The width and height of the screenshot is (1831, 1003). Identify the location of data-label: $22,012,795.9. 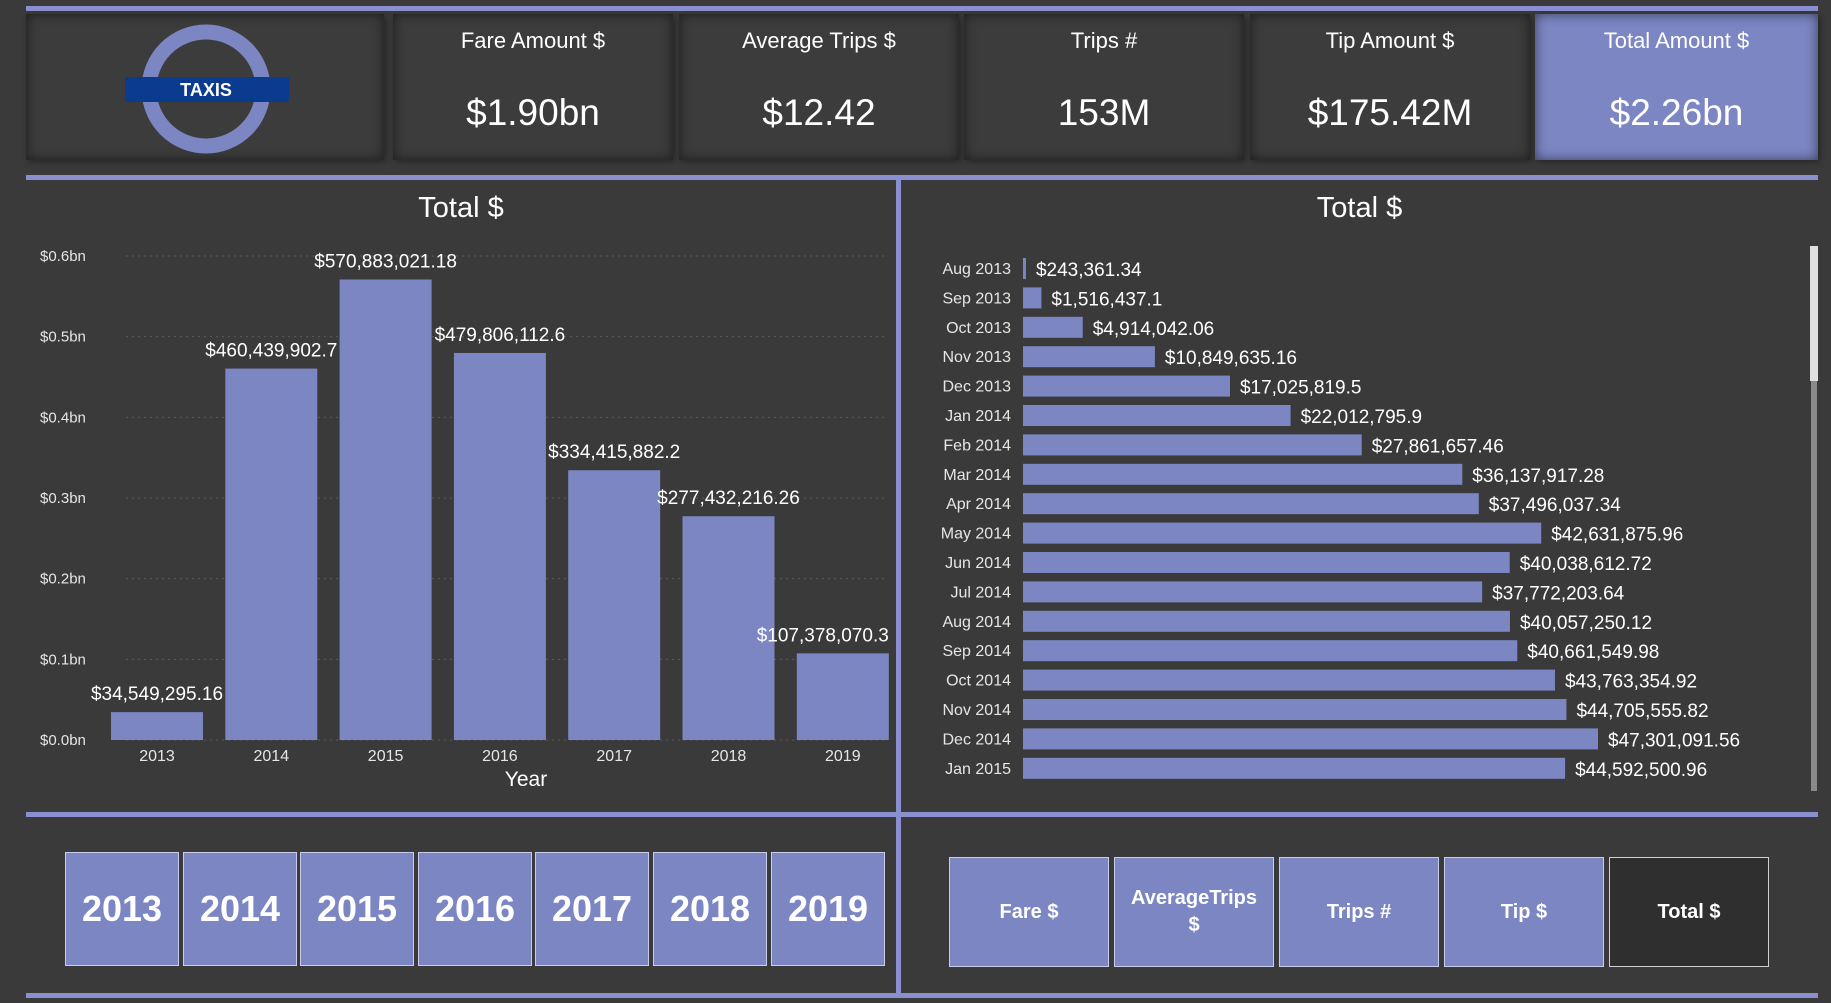
(1362, 417).